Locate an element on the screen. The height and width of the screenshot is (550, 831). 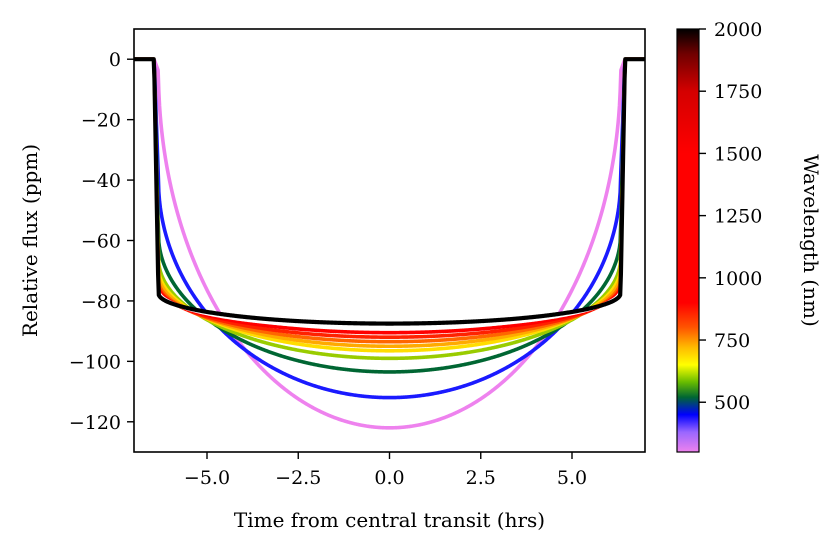
colorbar-tick-label: 1250 is located at coordinates (738, 217).